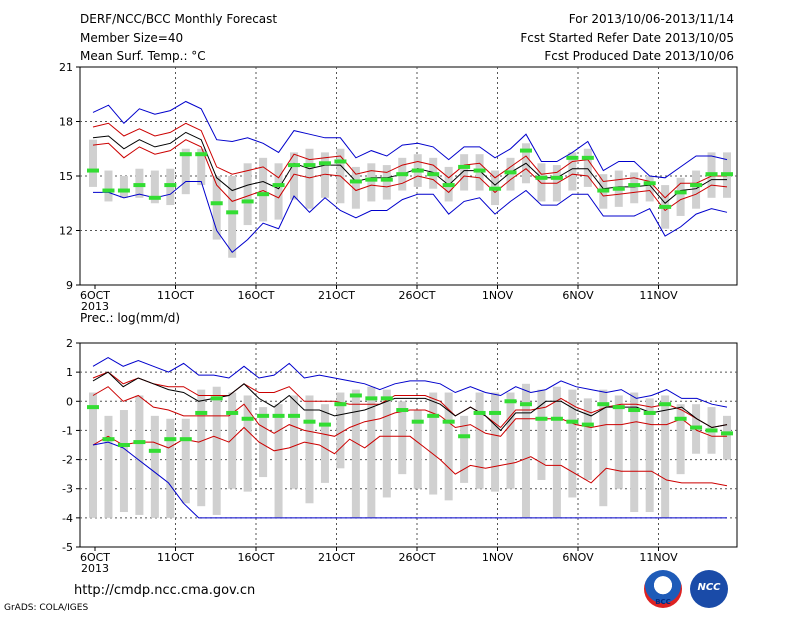  What do you see at coordinates (66, 122) in the screenshot?
I see `y-tick-label: 18` at bounding box center [66, 122].